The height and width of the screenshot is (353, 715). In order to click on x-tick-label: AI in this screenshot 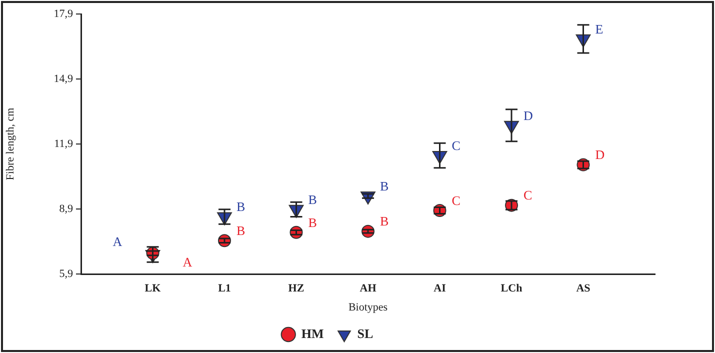, I will do `click(440, 288)`.